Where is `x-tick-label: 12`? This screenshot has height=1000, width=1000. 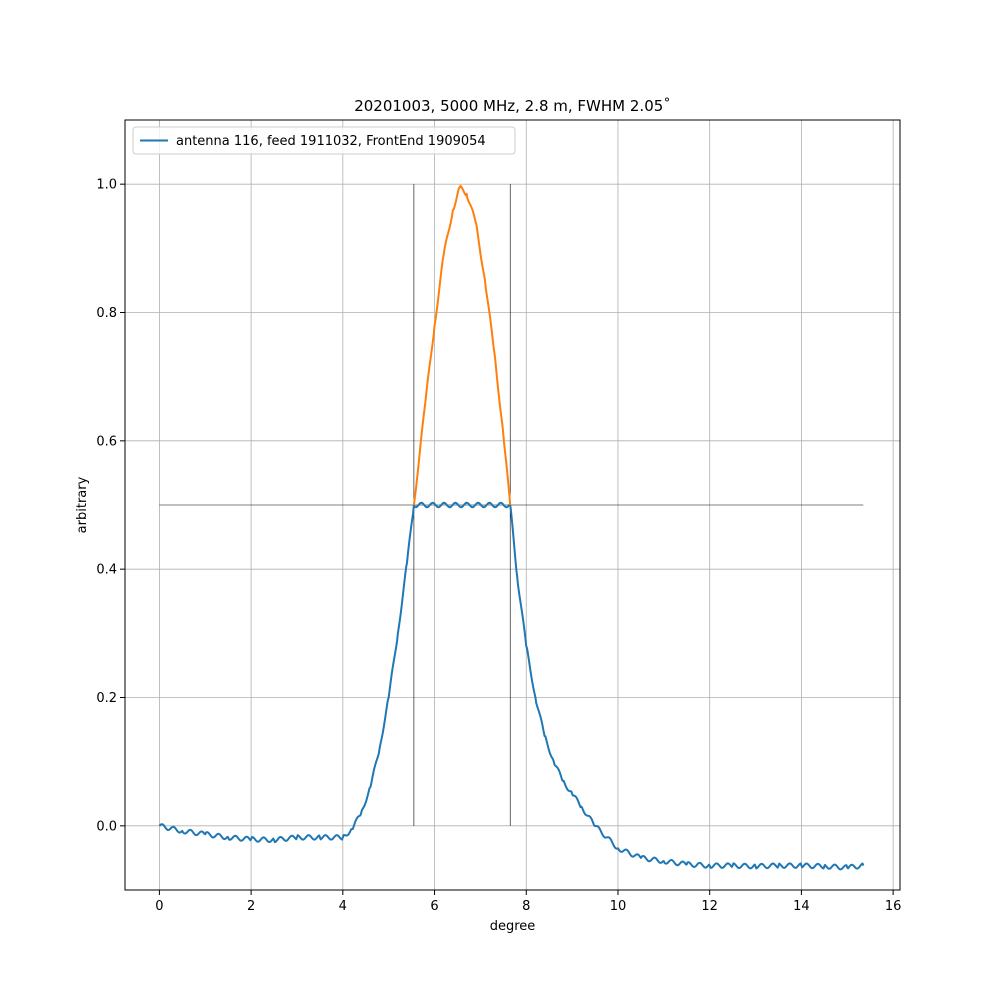 x-tick-label: 12 is located at coordinates (709, 906).